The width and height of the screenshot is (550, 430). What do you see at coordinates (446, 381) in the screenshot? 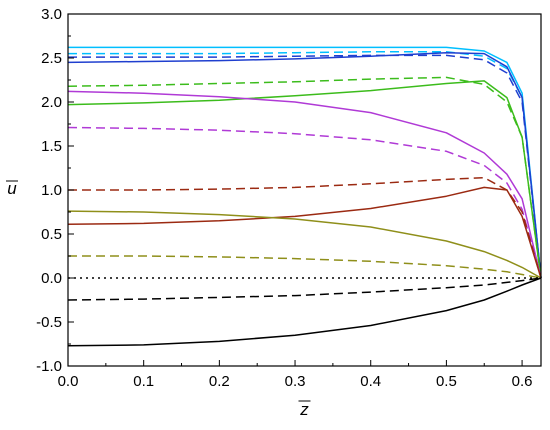
I see `x-tick-label: 0.5` at bounding box center [446, 381].